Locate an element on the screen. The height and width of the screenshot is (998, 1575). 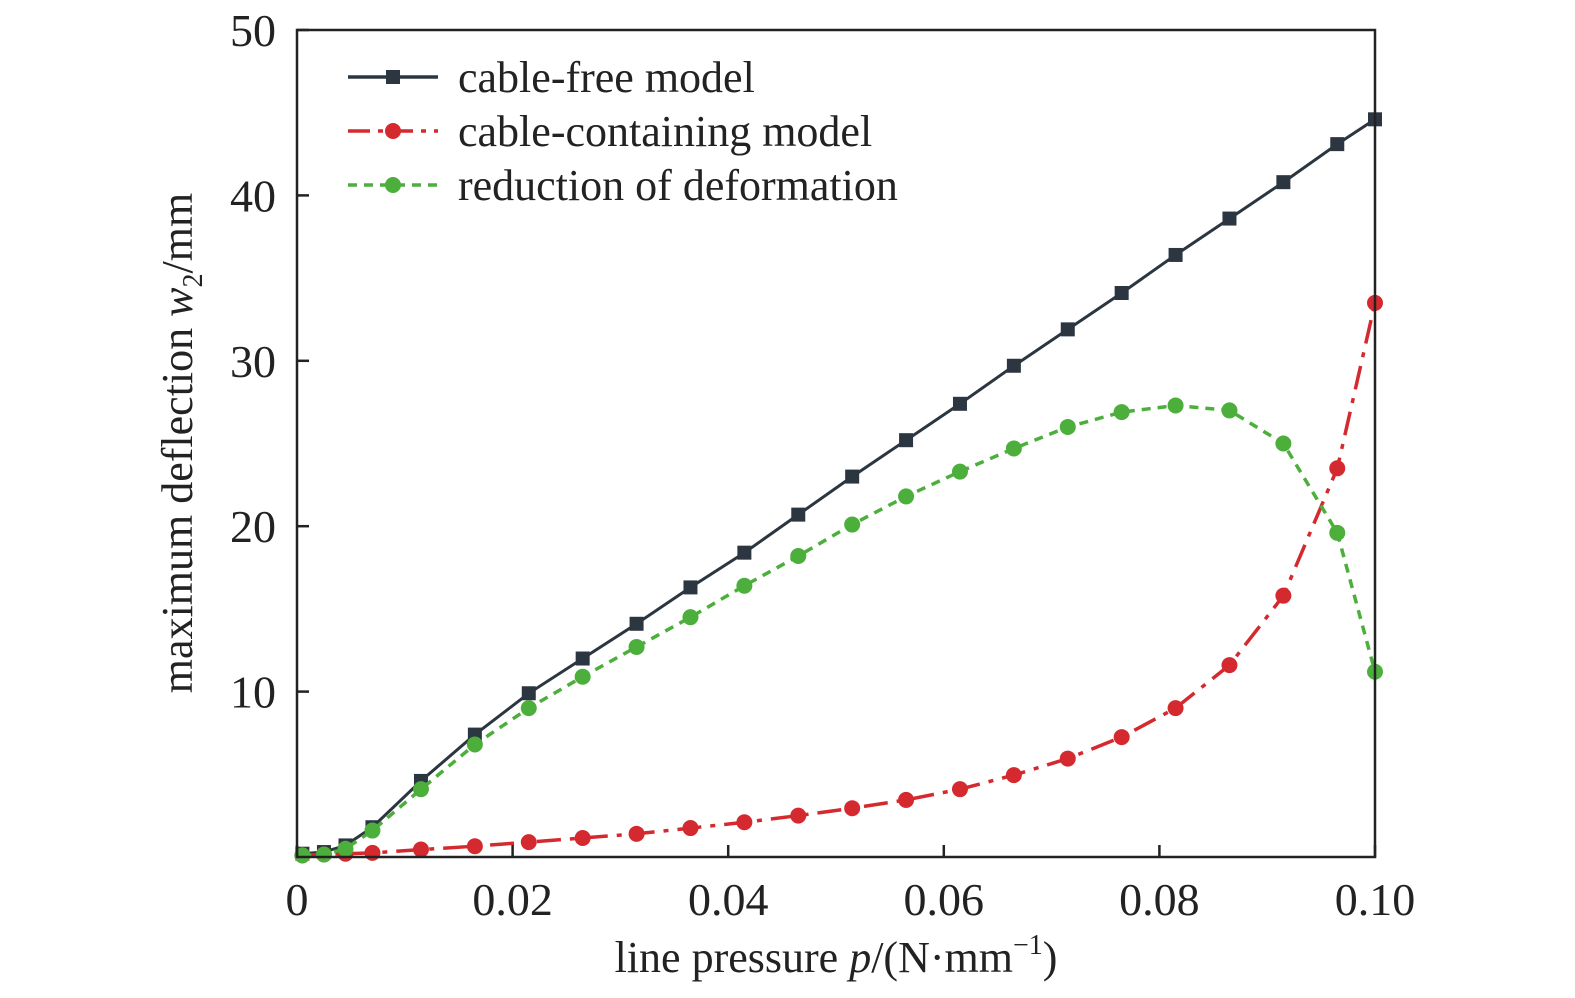
y-tick-label: 50 is located at coordinates (253, 30).